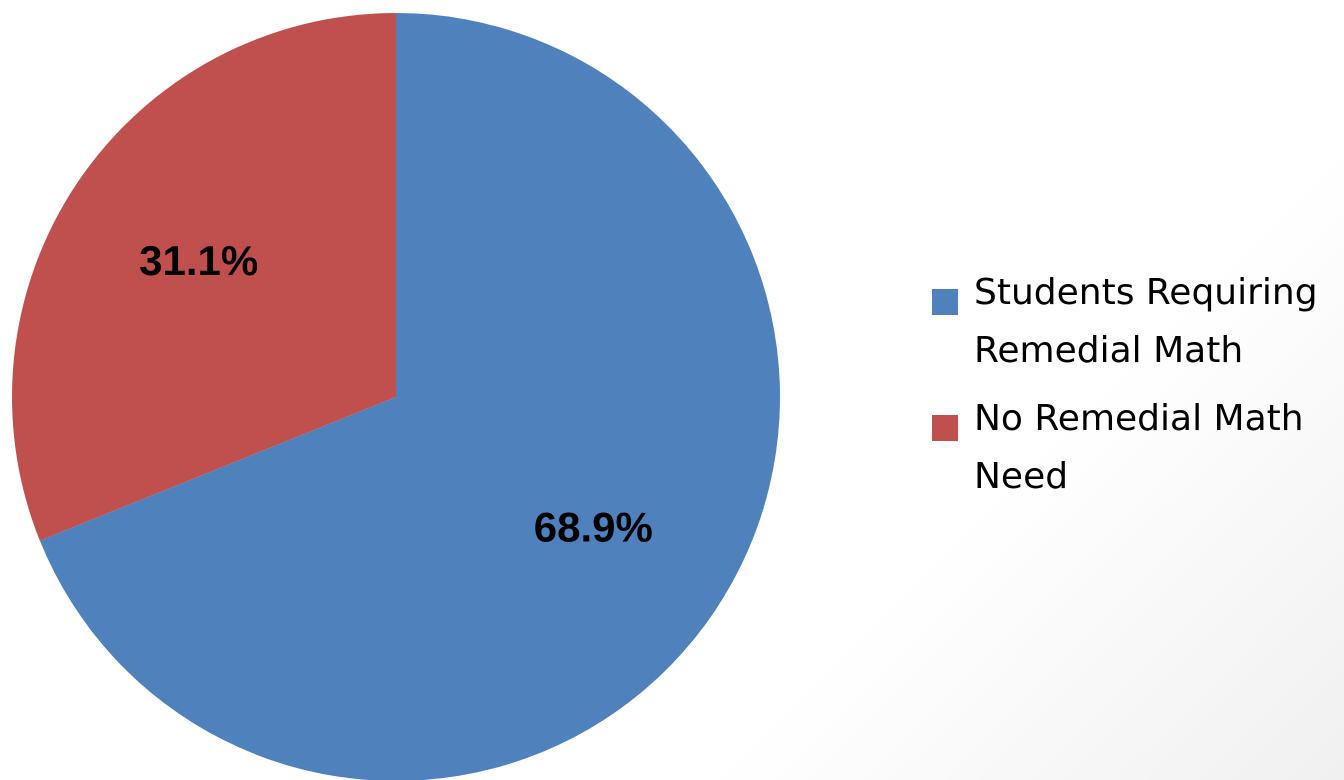 The width and height of the screenshot is (1344, 780). I want to click on legend-swatch-students-requiring-remedial-math, so click(945, 302).